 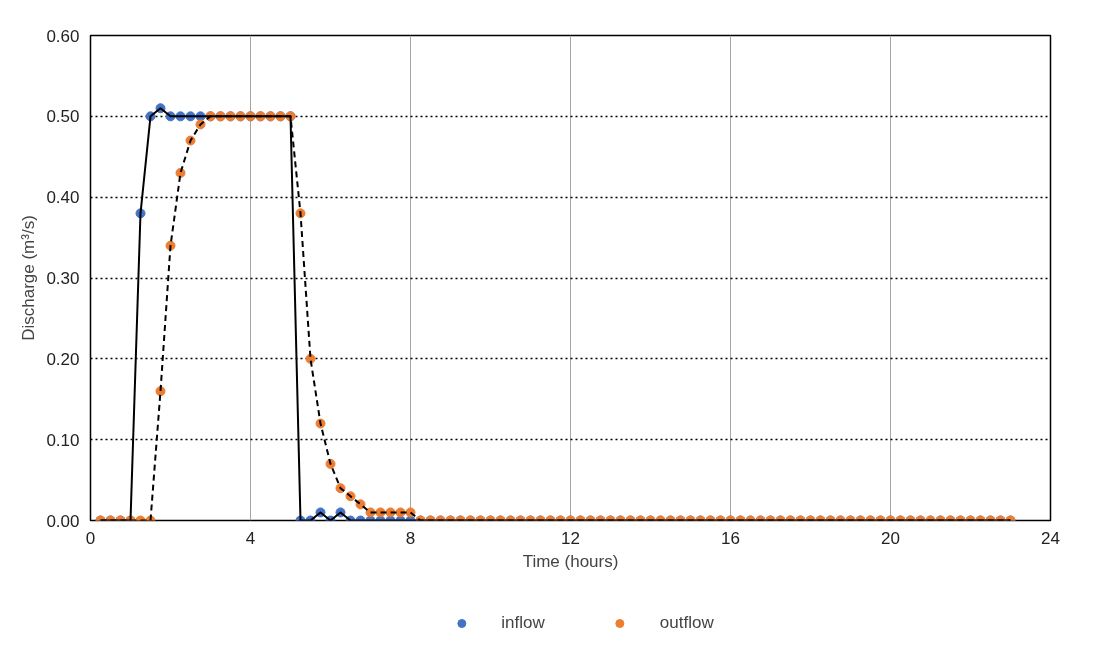 I want to click on y-tick-label: 0.20, so click(x=63, y=359).